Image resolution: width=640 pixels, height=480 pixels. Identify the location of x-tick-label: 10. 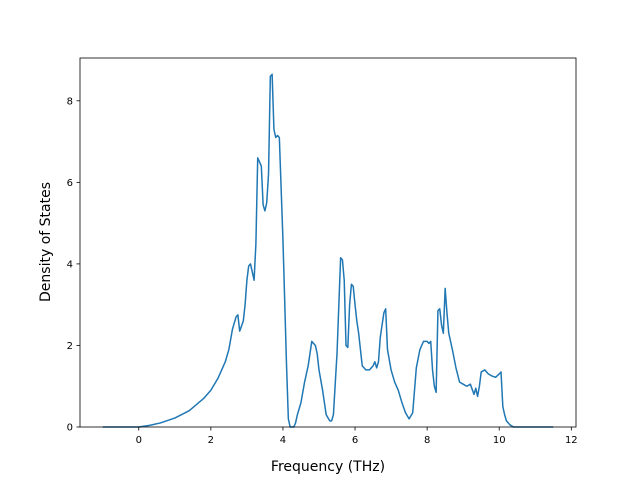
(499, 440).